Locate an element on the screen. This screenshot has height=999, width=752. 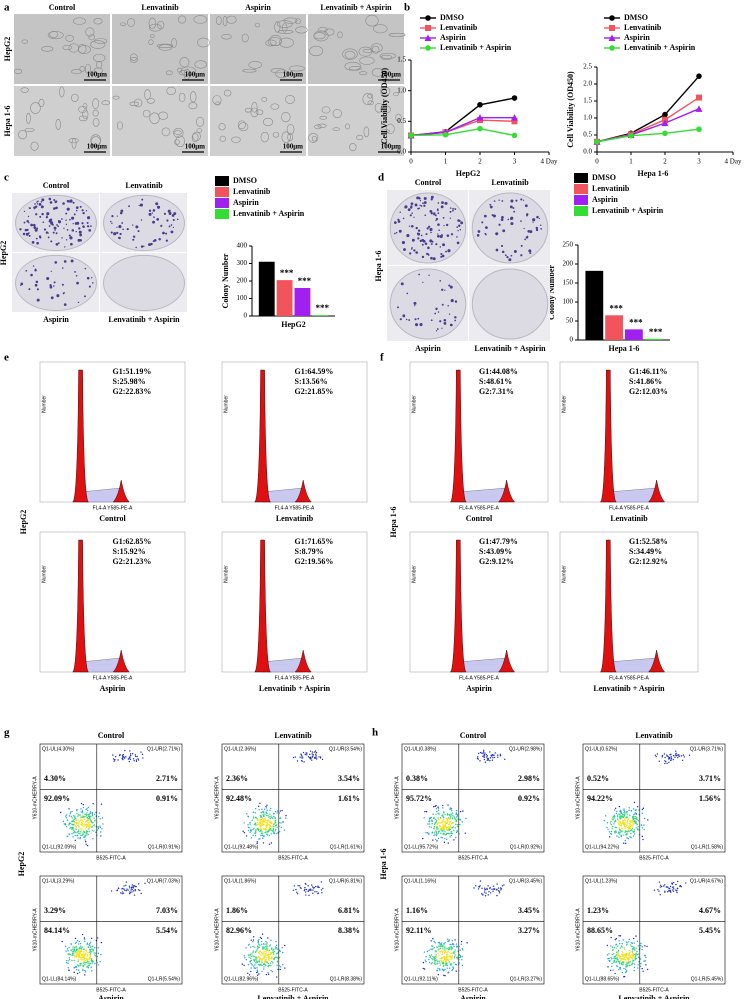
bar is located at coordinates (614, 327).